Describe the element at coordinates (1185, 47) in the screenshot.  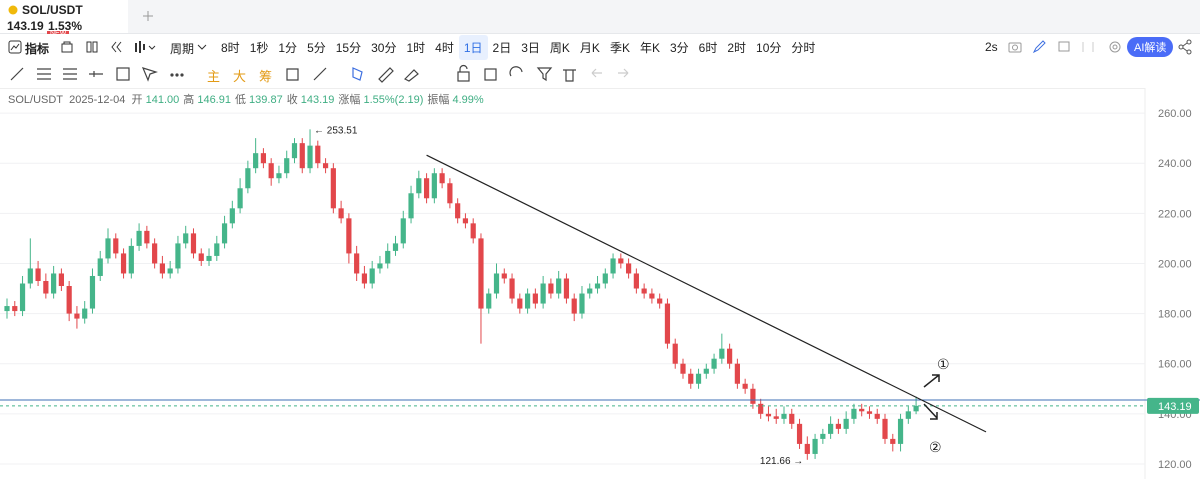
I see `share-icon` at that location.